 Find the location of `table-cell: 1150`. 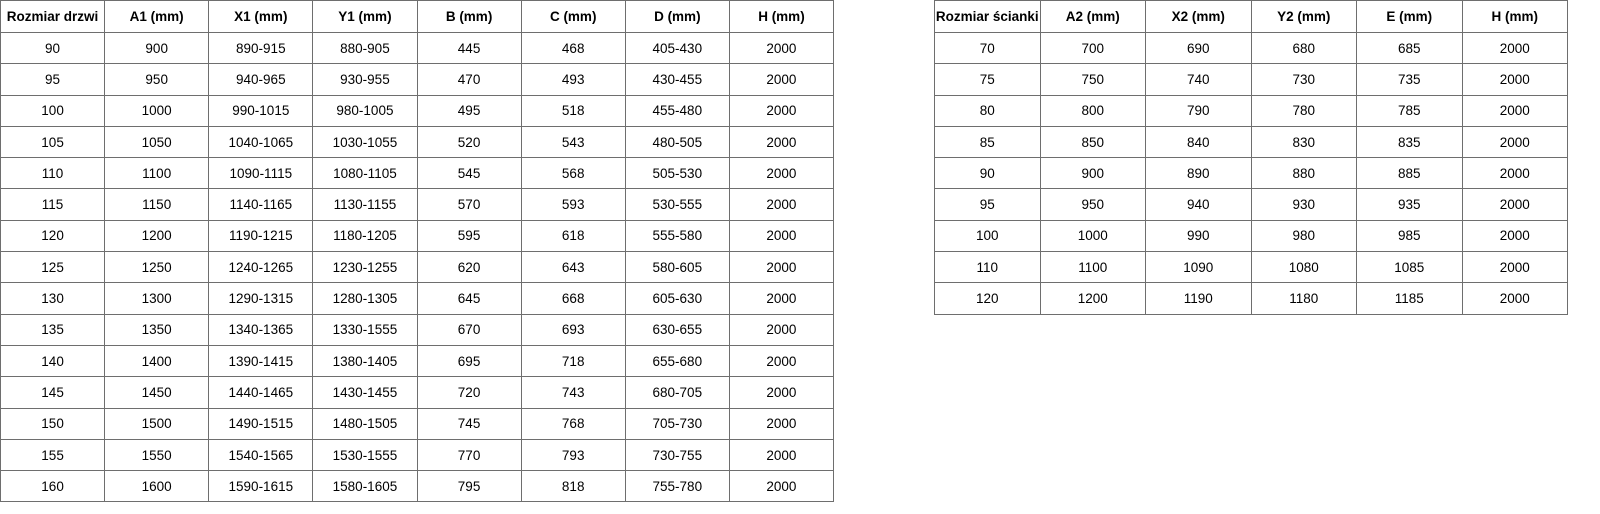

table-cell: 1150 is located at coordinates (157, 204).